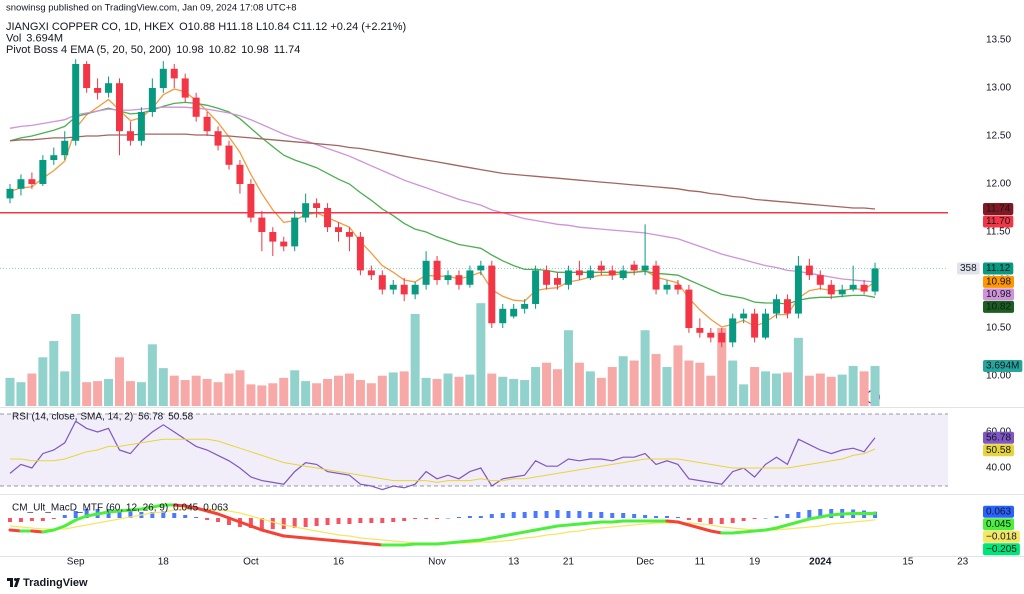  Describe the element at coordinates (44, 38) in the screenshot. I see `volume-value: 3.694M` at that location.